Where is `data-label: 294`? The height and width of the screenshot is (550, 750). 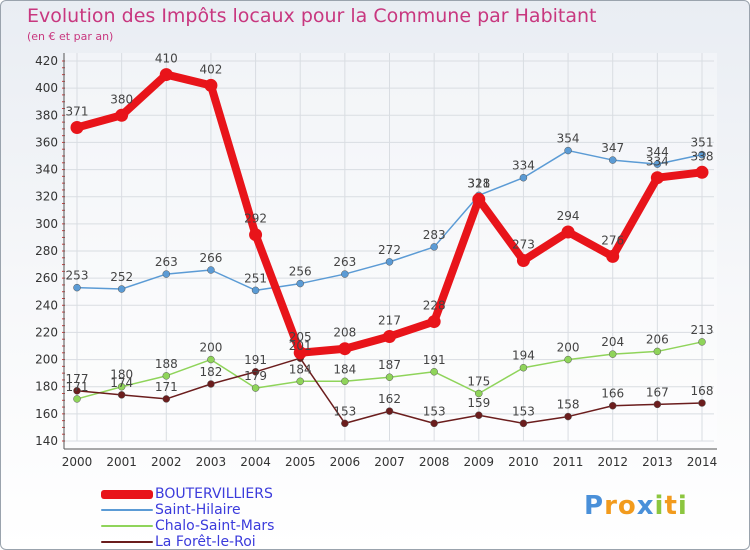
data-label: 294 is located at coordinates (568, 216).